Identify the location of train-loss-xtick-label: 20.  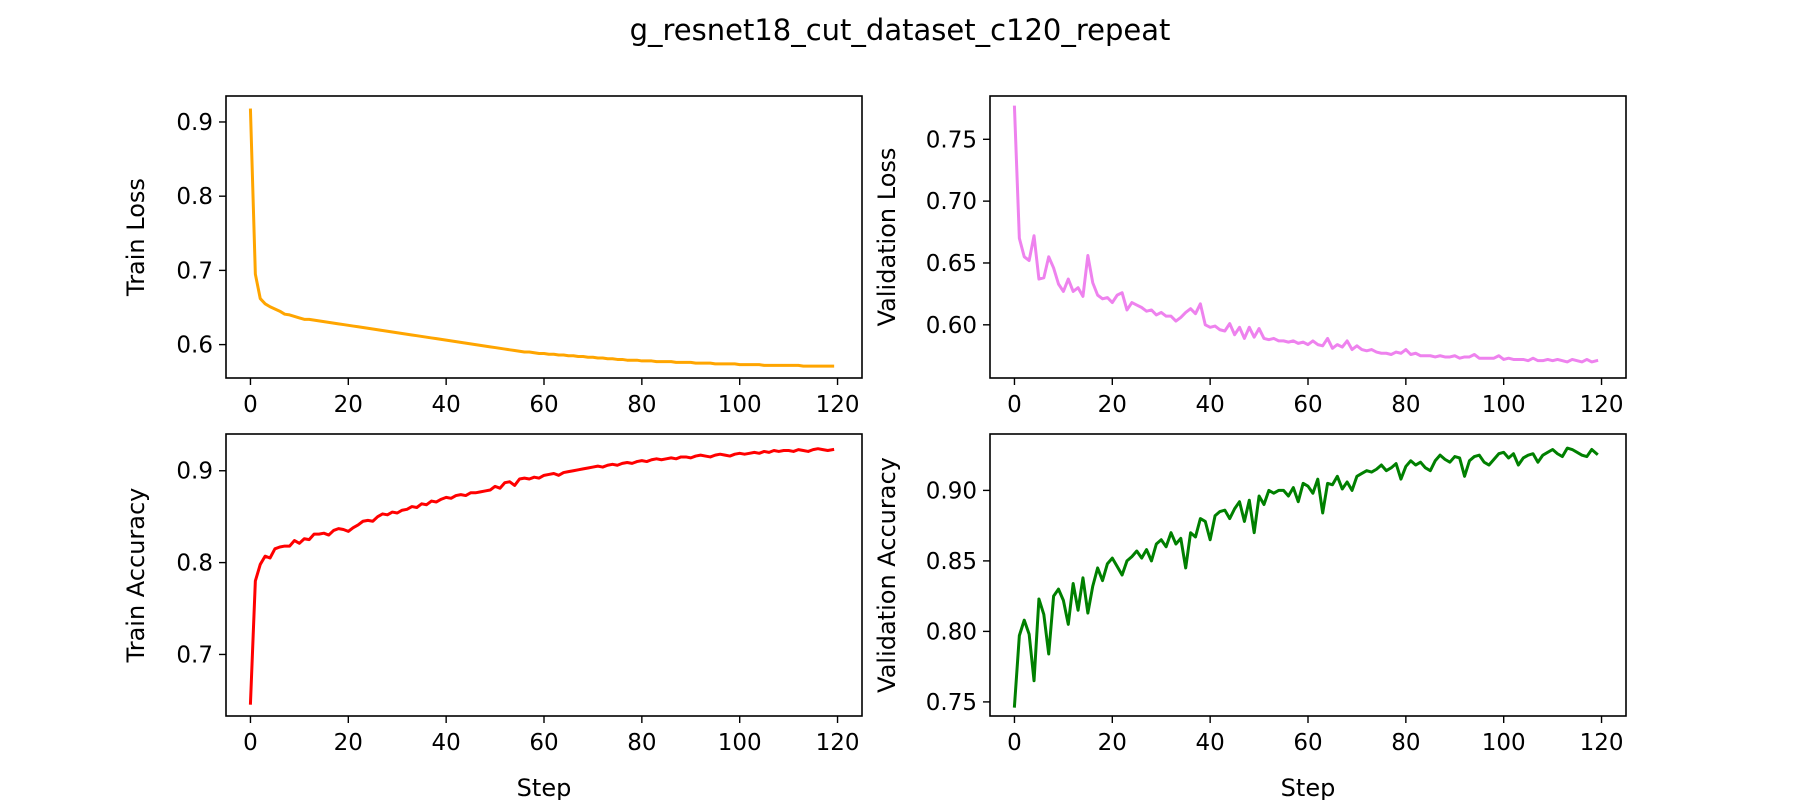
(348, 405).